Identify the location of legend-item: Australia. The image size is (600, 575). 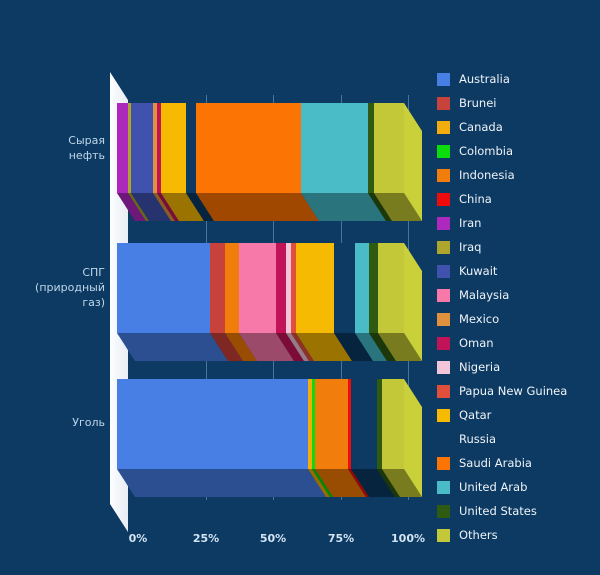
(502, 79).